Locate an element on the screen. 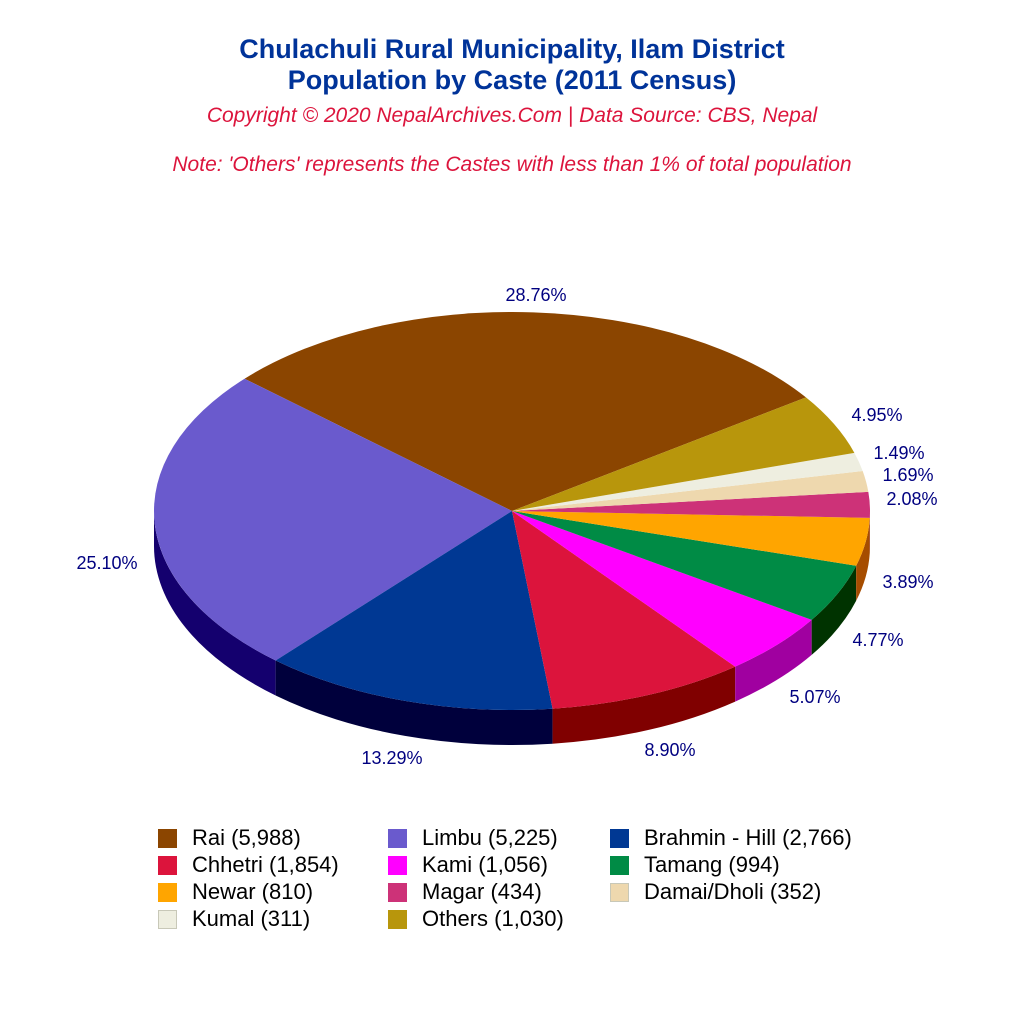 The image size is (1024, 1024). pie-slice-limbu is located at coordinates (332, 519).